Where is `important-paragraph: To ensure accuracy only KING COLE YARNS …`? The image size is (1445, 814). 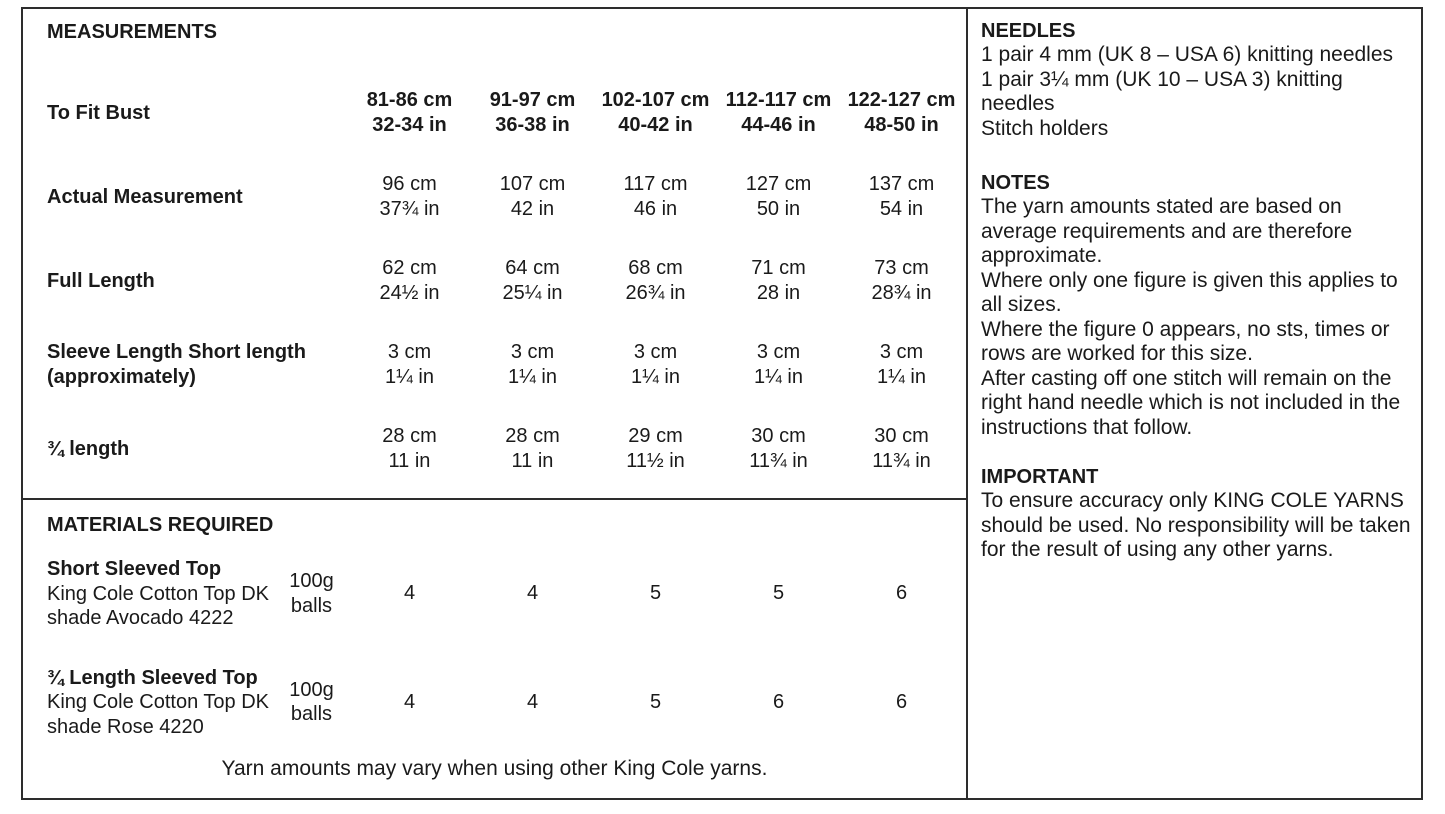
important-paragraph: To ensure accuracy only KING COLE YARNS … is located at coordinates (1196, 525).